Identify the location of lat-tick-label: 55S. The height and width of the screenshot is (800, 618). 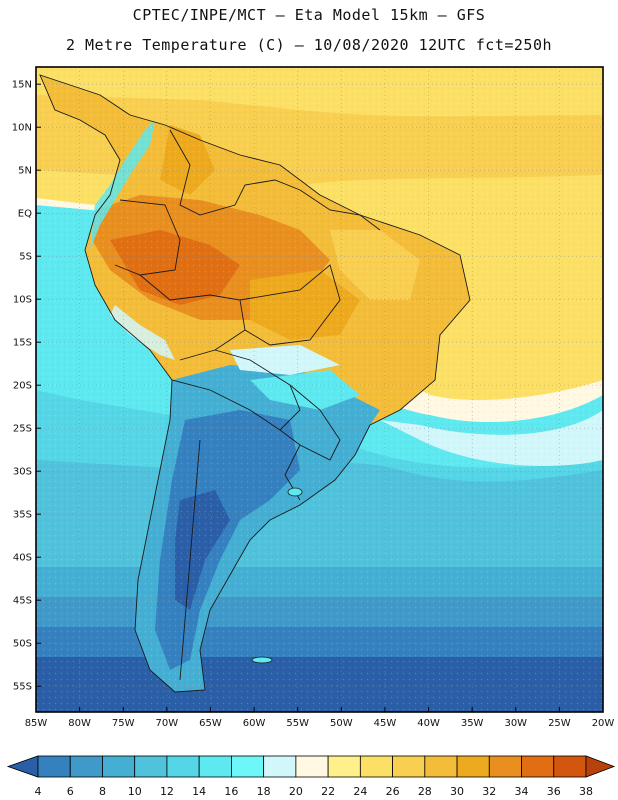
(22, 687).